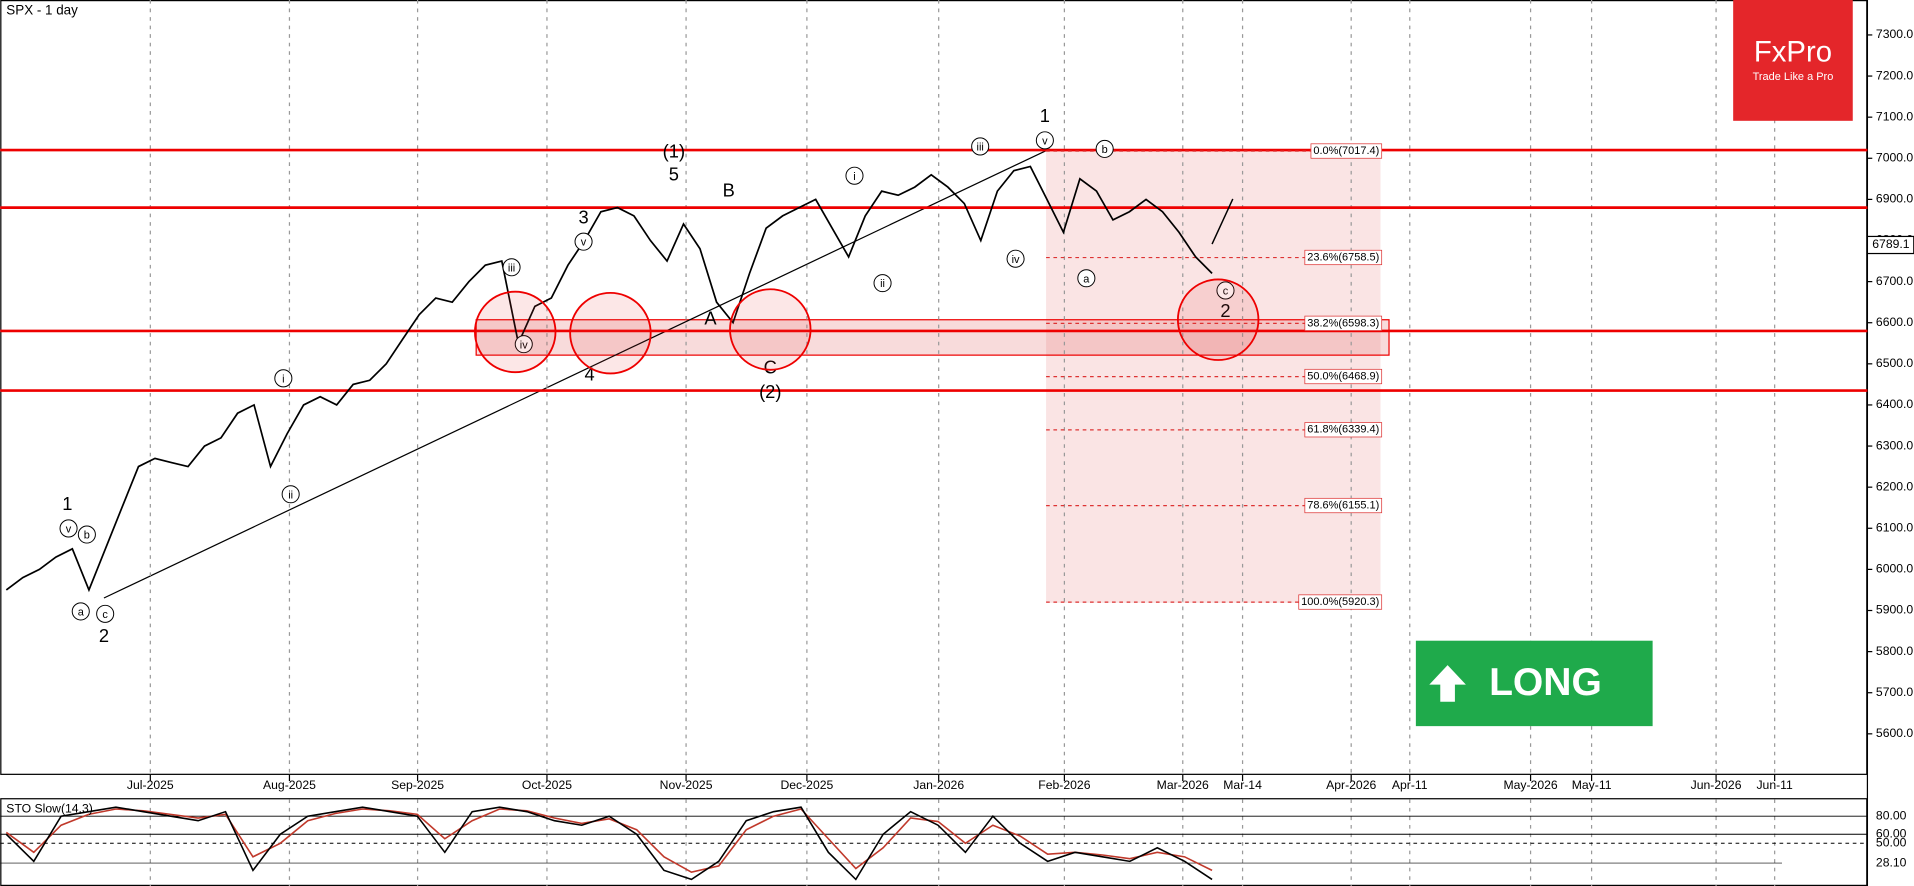 This screenshot has height=886, width=1914. What do you see at coordinates (1793, 77) in the screenshot?
I see `logo-tagline: Trade Like a Pro` at bounding box center [1793, 77].